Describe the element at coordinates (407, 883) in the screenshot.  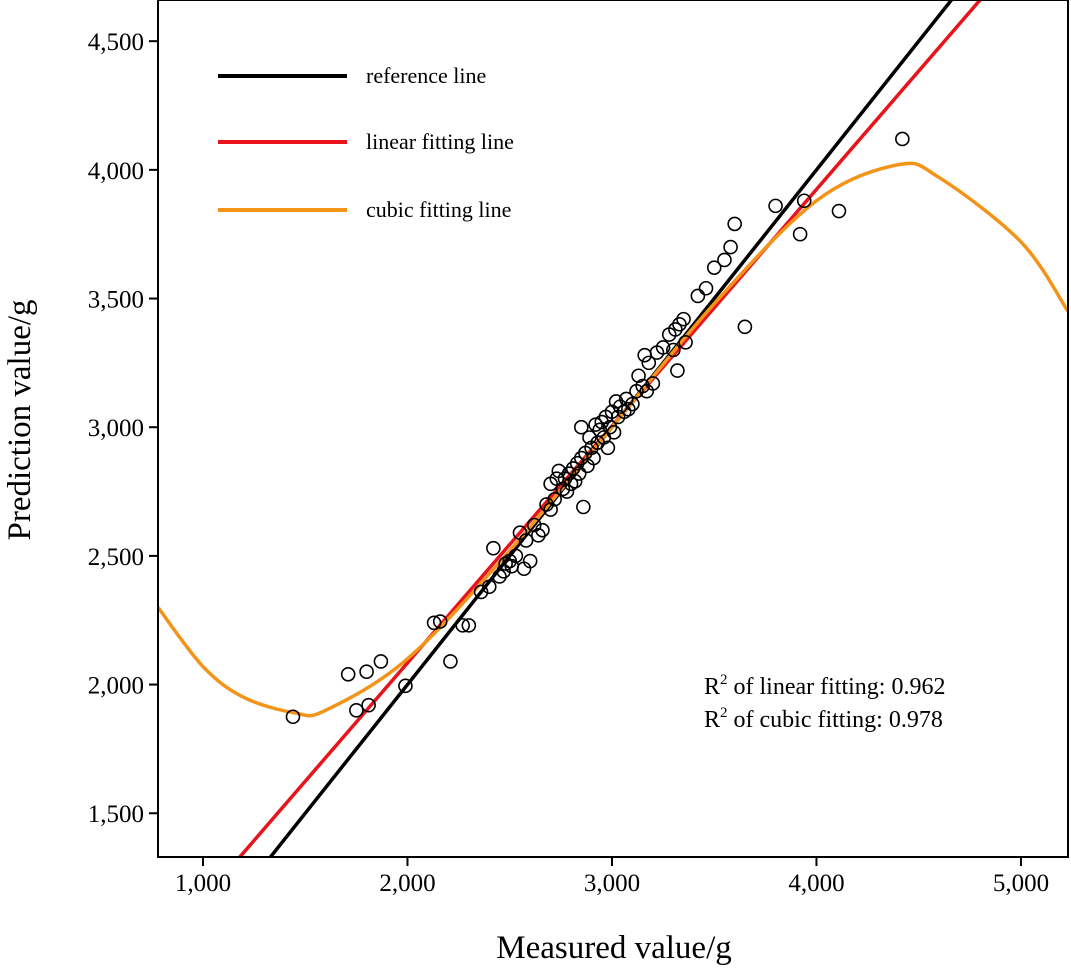
I see `x-tick-label: 2,000` at that location.